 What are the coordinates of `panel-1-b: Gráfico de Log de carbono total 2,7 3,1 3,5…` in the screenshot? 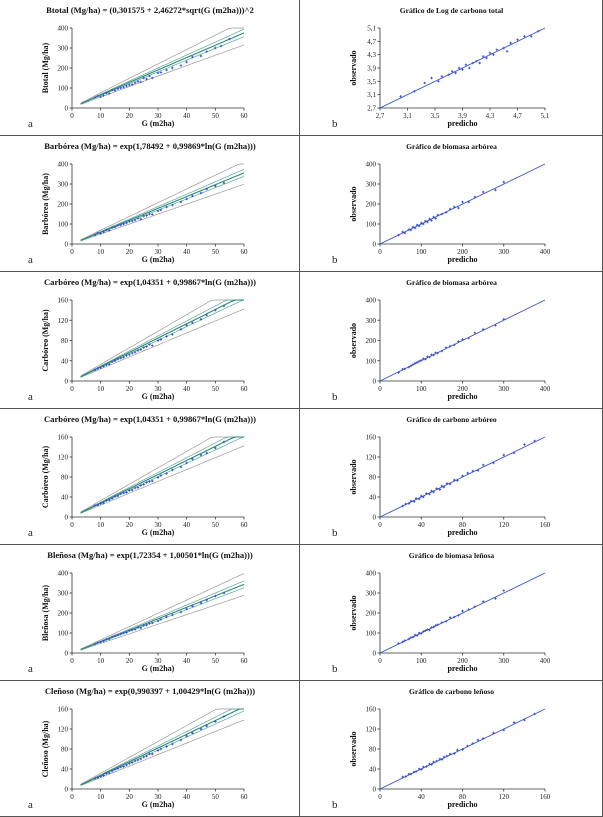 It's located at (451, 68).